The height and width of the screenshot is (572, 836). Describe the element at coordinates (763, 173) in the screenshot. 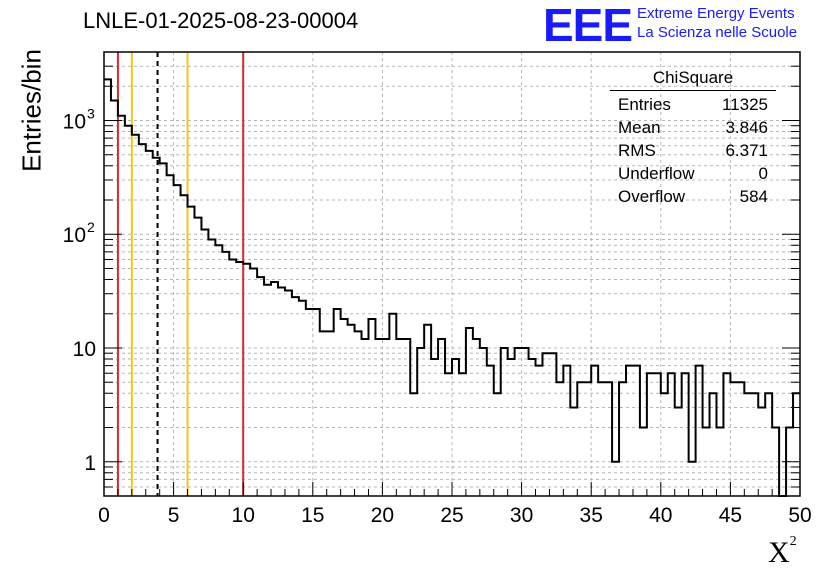

I see `stats-value: 0` at that location.